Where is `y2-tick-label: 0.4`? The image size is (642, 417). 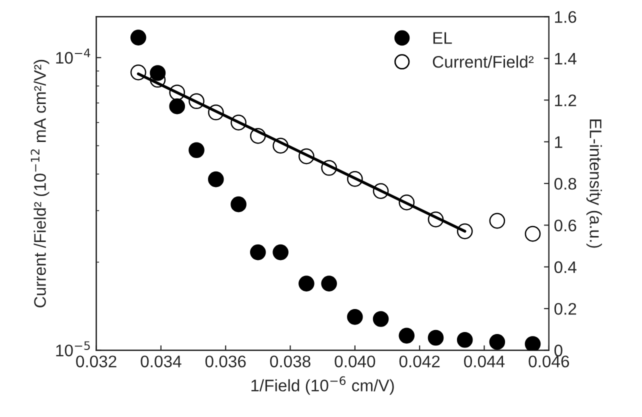 y2-tick-label: 0.4 is located at coordinates (565, 267).